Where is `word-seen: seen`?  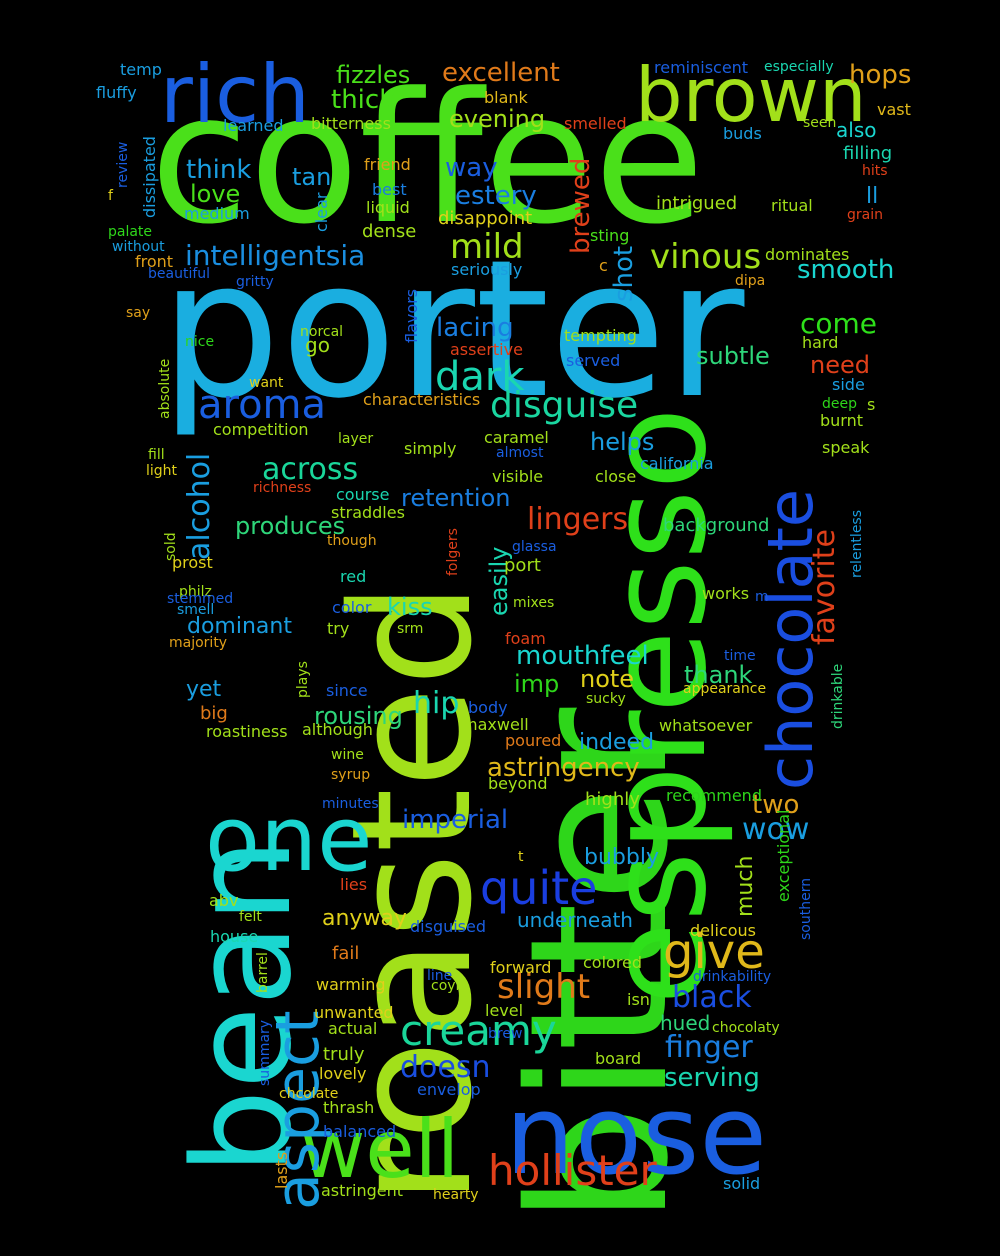
word-seen: seen is located at coordinates (820, 123).